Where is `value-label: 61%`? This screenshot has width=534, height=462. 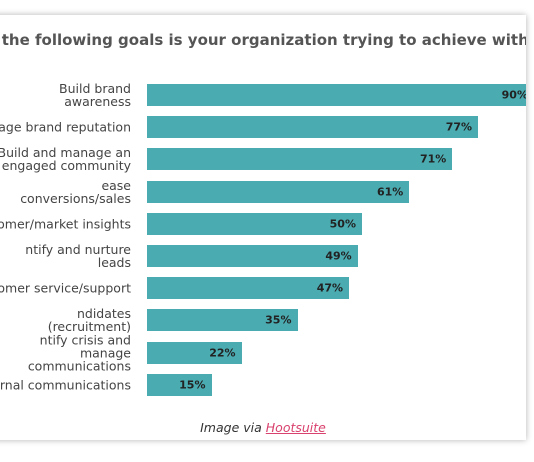 value-label: 61% is located at coordinates (390, 192).